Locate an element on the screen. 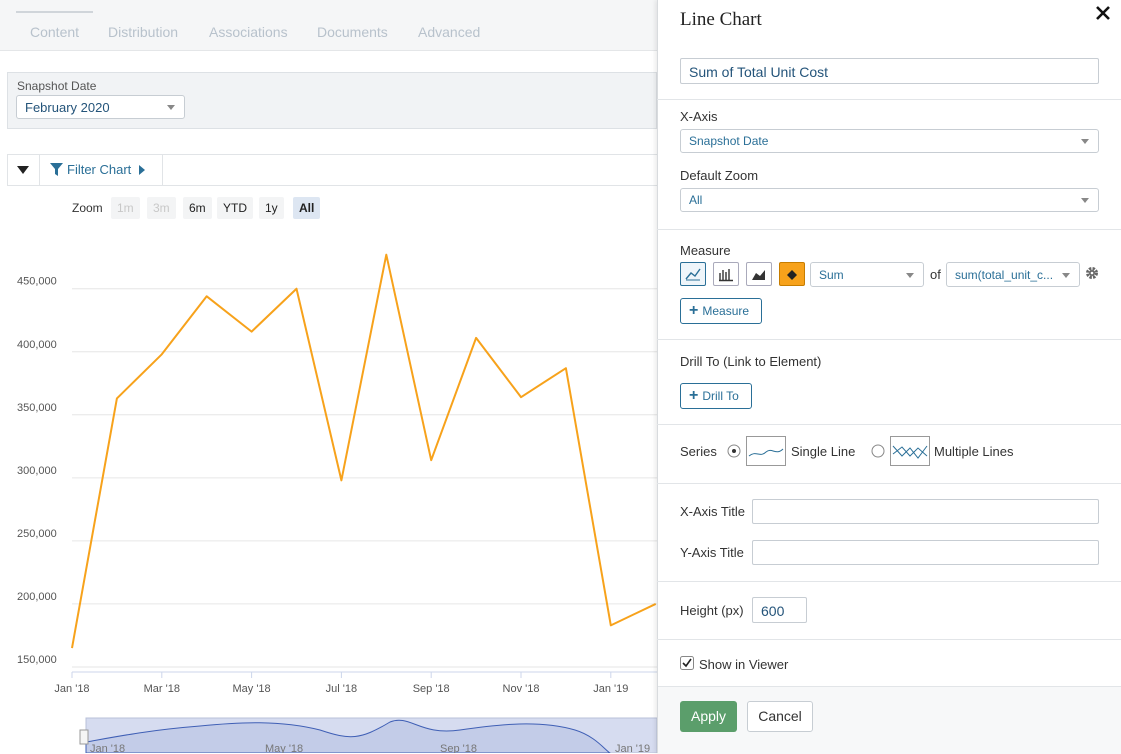  filter-select: February 2020 is located at coordinates (100, 107).